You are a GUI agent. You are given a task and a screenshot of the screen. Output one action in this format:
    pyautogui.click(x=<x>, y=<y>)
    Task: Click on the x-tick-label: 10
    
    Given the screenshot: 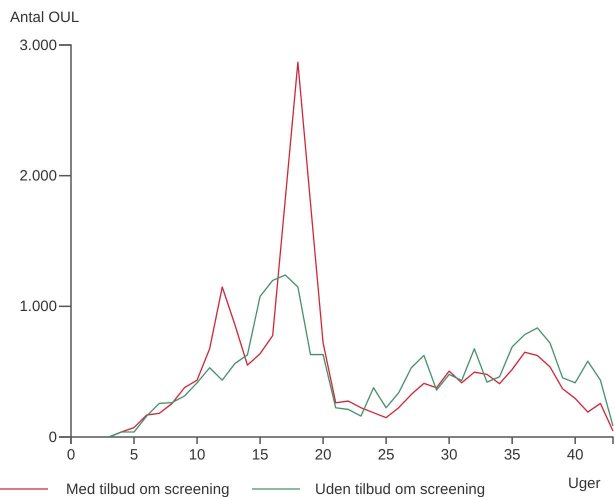 What is the action you would take?
    pyautogui.click(x=197, y=455)
    